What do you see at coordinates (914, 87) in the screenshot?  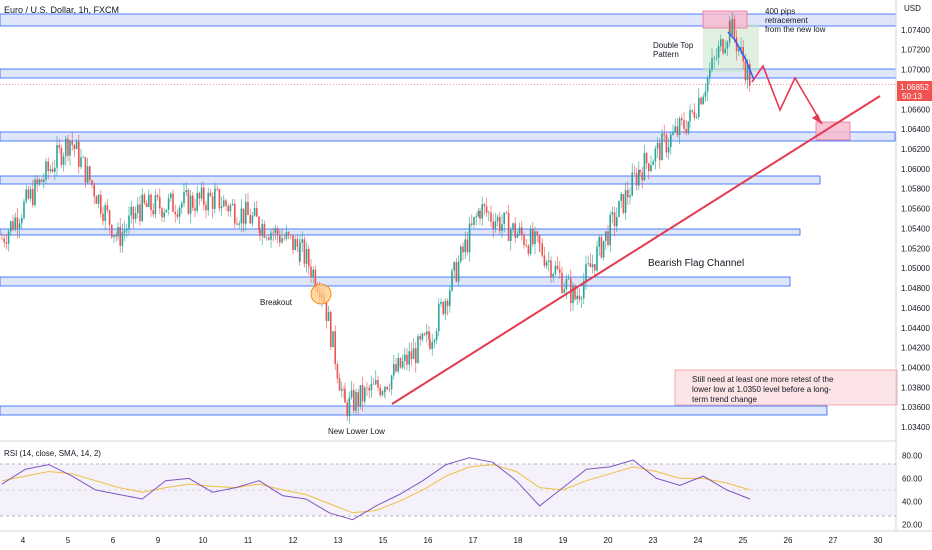 I see `last-price-value: 1.06852` at bounding box center [914, 87].